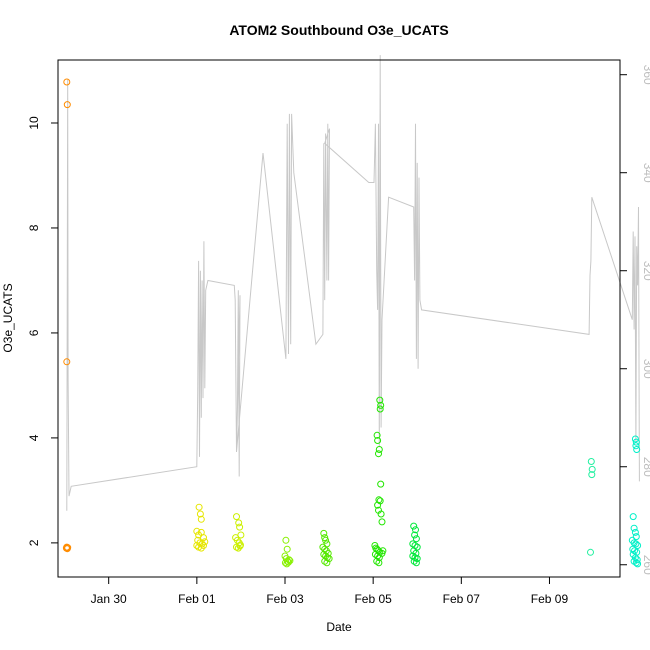  Describe the element at coordinates (34, 437) in the screenshot. I see `y-tick-label: 4` at that location.